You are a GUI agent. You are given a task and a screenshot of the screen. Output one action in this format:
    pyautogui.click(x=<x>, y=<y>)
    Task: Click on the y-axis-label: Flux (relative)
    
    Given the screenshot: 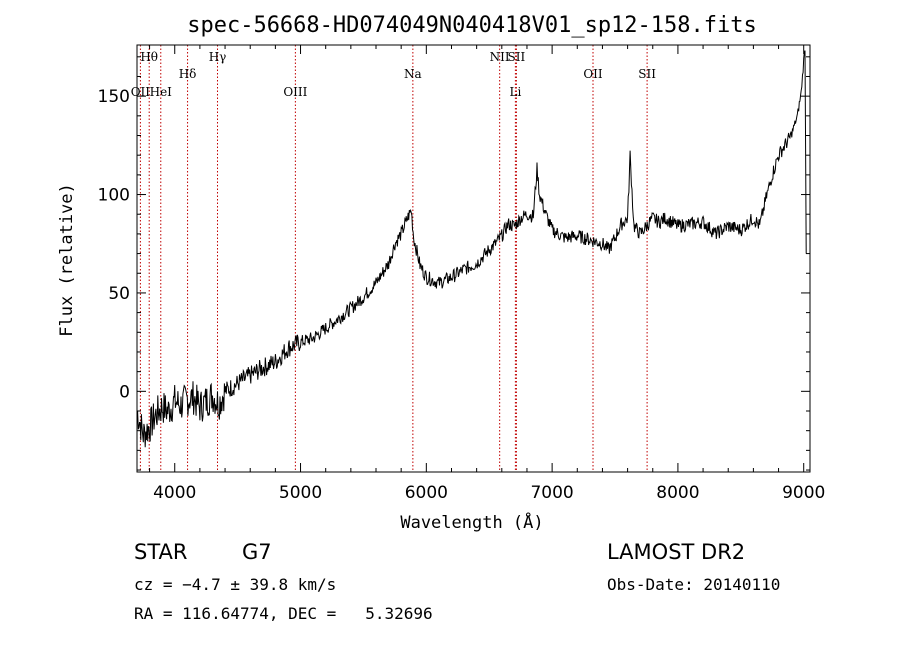 What is the action you would take?
    pyautogui.click(x=67, y=260)
    